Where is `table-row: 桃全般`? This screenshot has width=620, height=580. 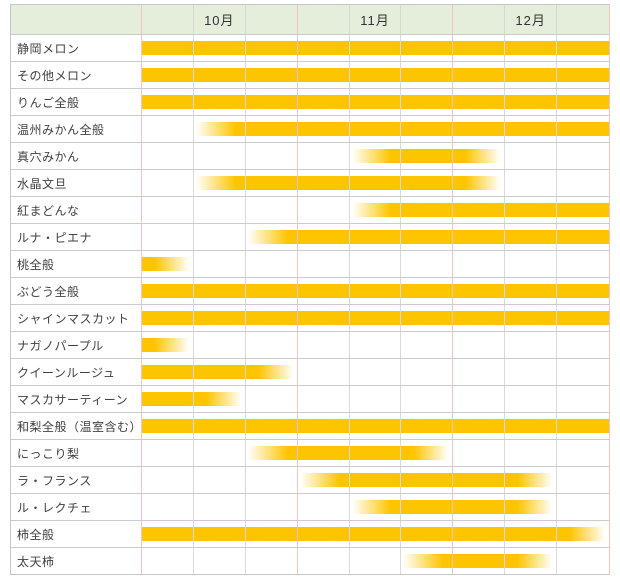
table-row: 桃全般 is located at coordinates (310, 264).